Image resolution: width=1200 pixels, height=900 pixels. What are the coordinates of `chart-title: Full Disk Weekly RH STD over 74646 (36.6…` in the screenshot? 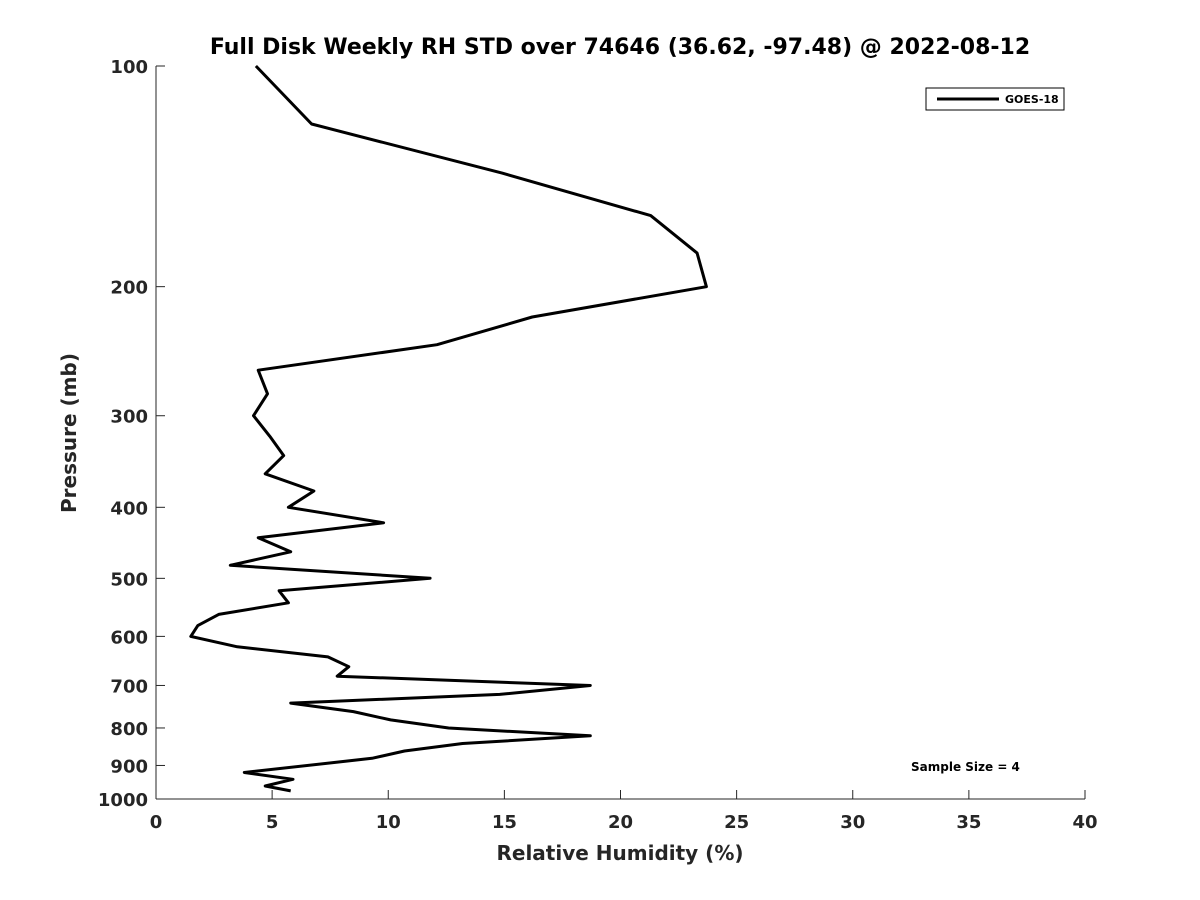 It's located at (620, 47).